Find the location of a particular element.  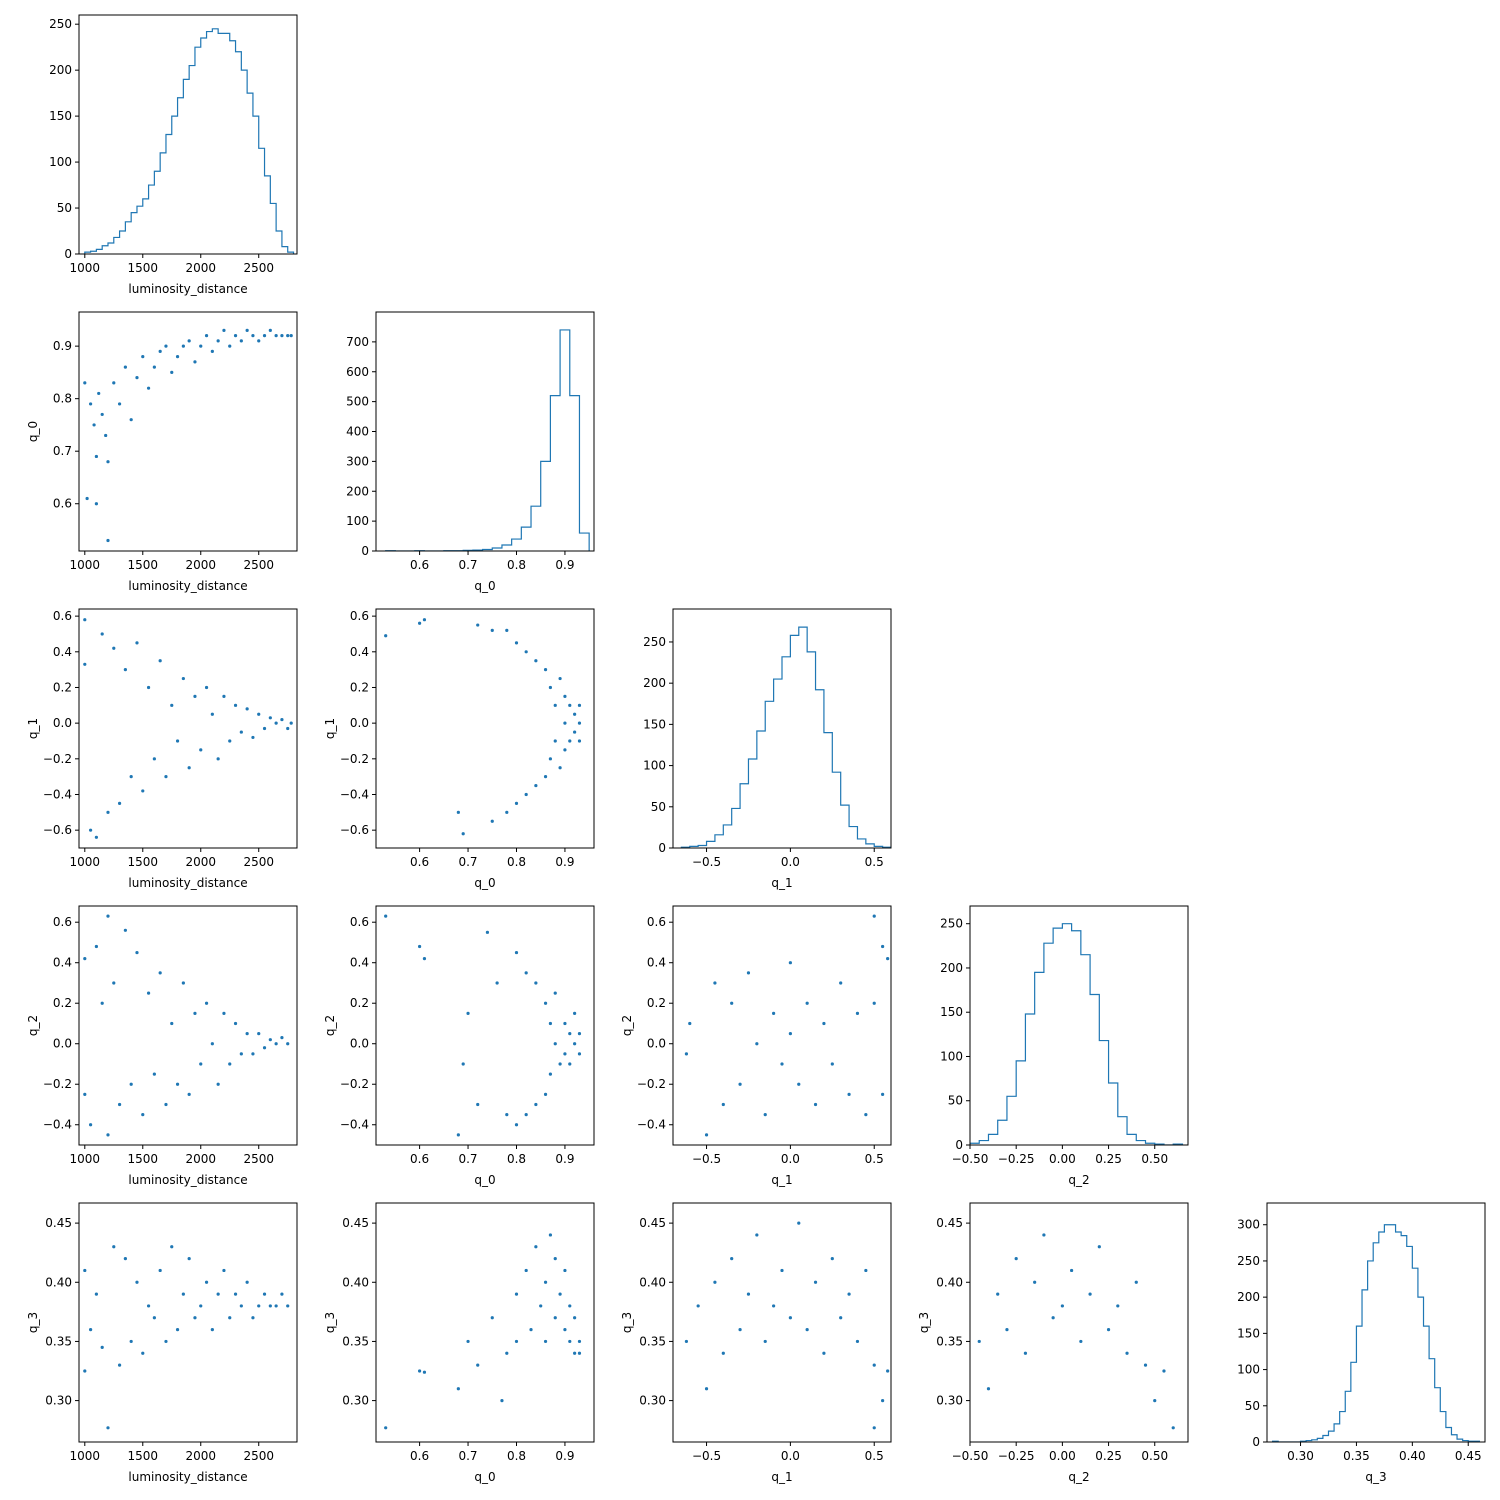

y-tick-label: 0 is located at coordinates (662, 848).